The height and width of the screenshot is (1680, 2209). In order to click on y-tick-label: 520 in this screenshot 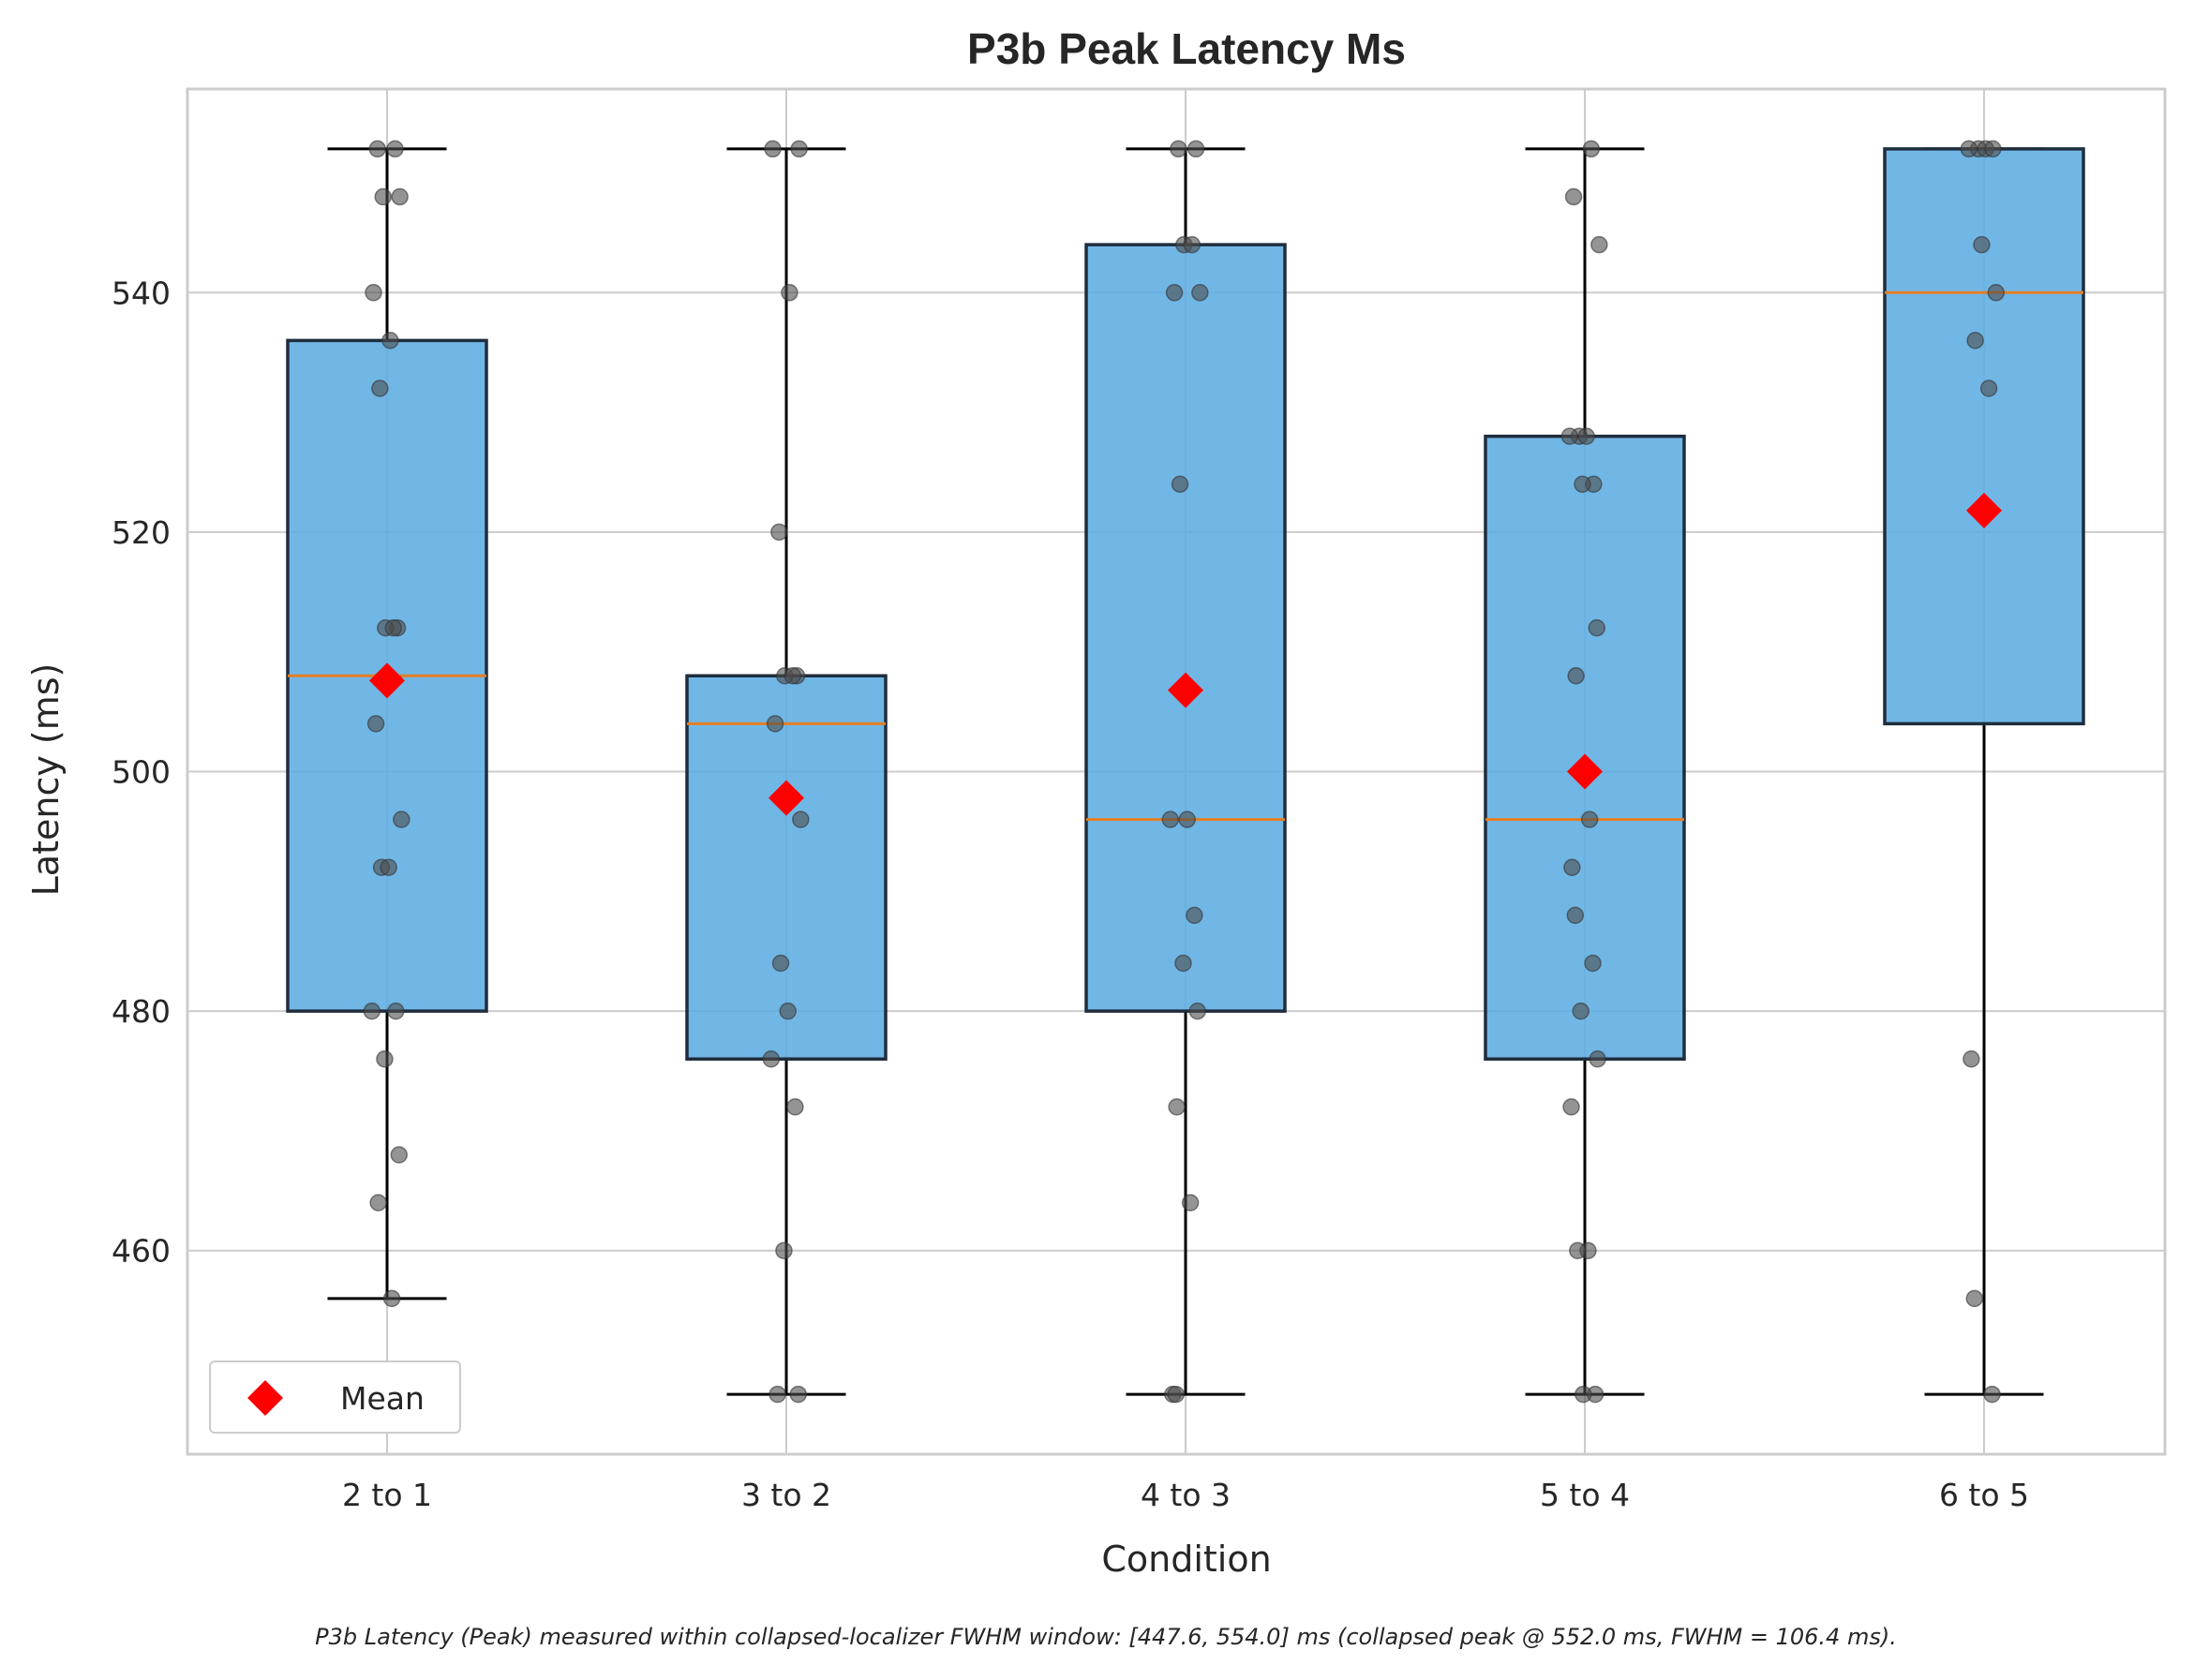, I will do `click(141, 532)`.